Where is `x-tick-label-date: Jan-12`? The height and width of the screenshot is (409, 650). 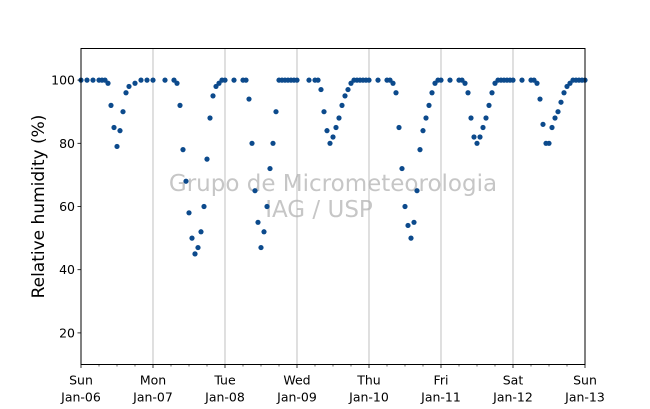
x-tick-label-date: Jan-12 is located at coordinates (512, 397).